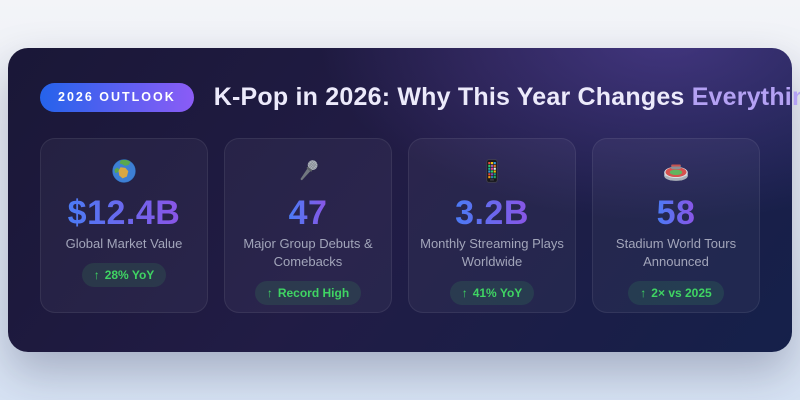 The width and height of the screenshot is (800, 400). I want to click on stat-card-global-market-value: $12.4B Global Market Value ↑ 28% YoY, so click(124, 225).